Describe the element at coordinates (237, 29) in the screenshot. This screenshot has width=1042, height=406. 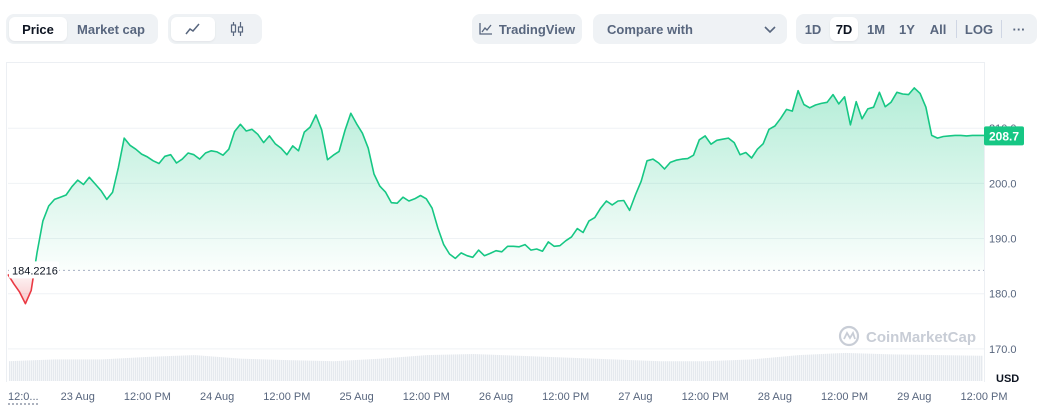
I see `candlestick-button` at that location.